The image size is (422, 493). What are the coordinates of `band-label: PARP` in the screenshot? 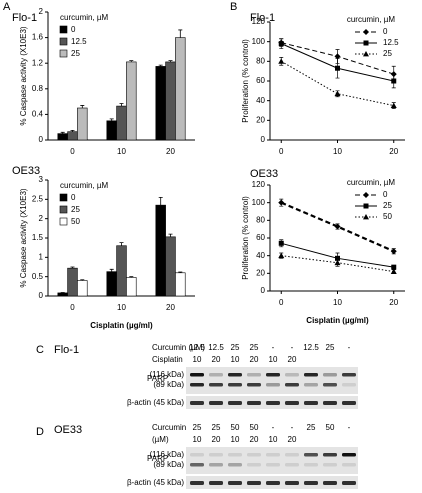 It's located at (157, 458).